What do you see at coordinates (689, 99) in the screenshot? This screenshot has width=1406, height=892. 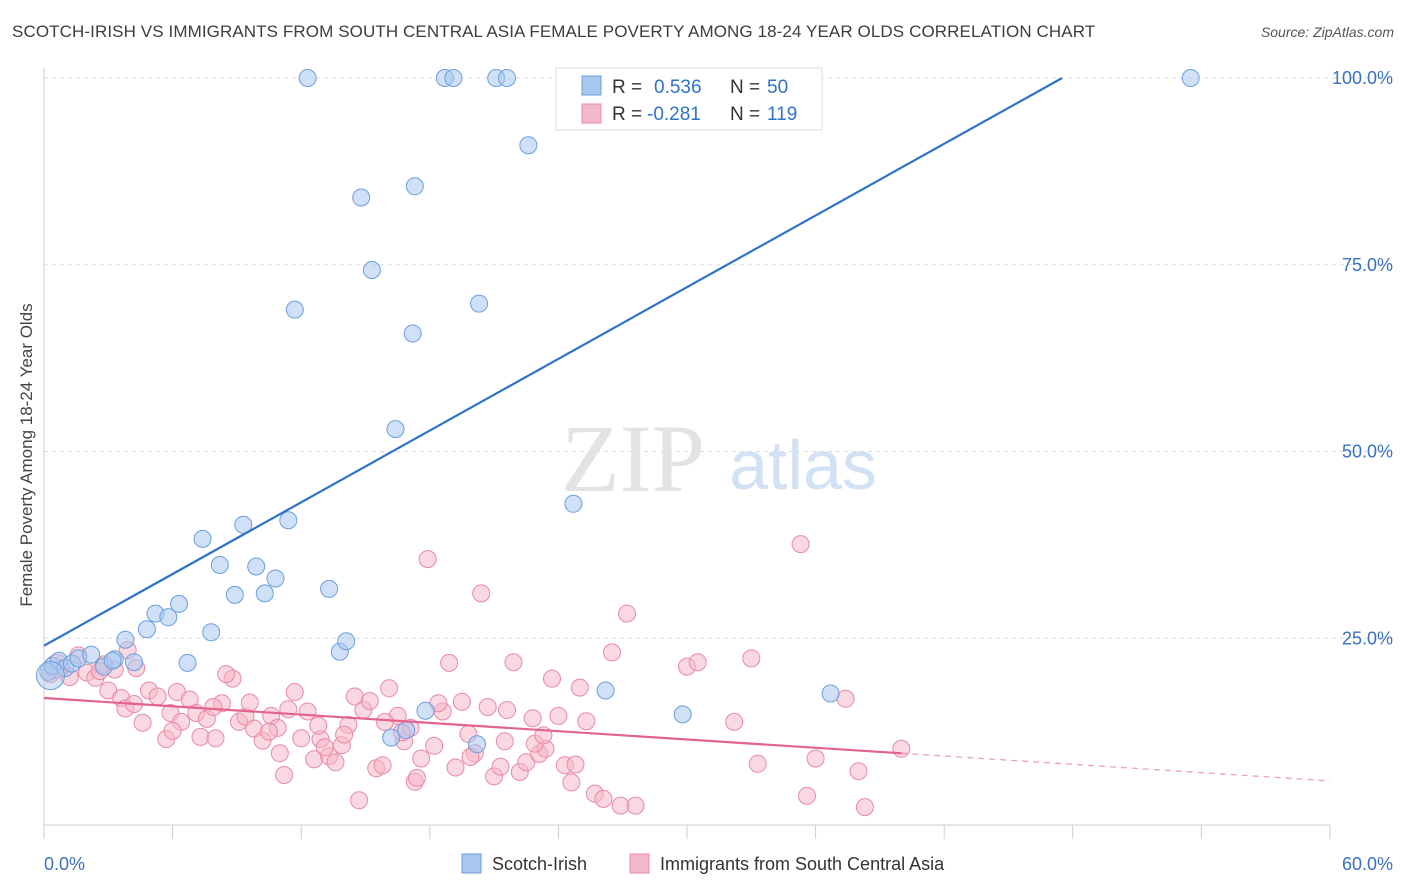 I see `stats-box: R = 0.536 N = 50 R = -0.281 N = 119` at bounding box center [689, 99].